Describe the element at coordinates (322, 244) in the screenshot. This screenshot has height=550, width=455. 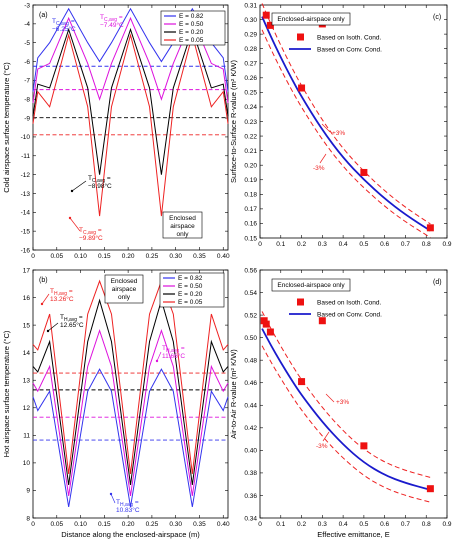
I see `x-tick-label: 0.3` at that location.